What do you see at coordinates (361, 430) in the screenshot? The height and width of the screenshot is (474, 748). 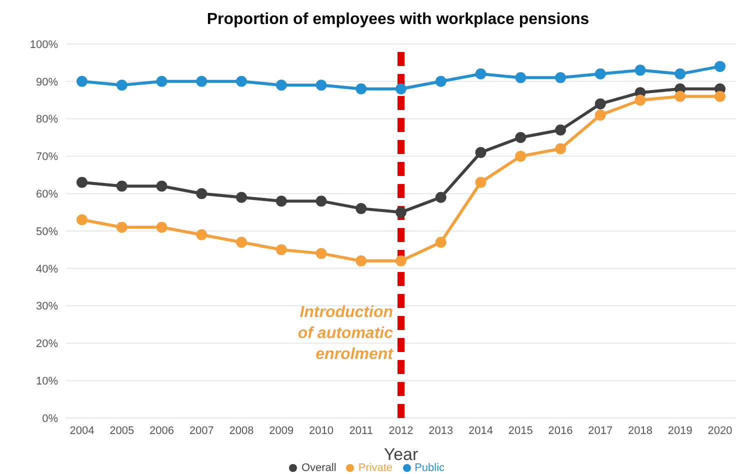 I see `x-tick-label: 2011` at bounding box center [361, 430].